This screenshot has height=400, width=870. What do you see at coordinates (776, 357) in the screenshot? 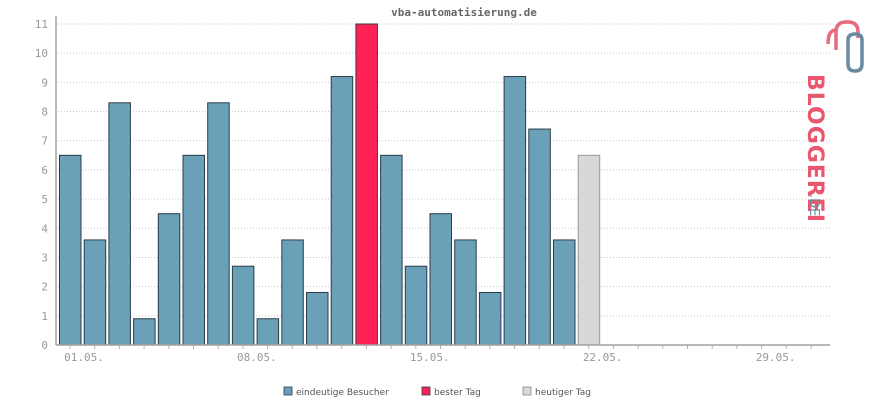
I see `x-tick-label: 29.05.` at bounding box center [776, 357].